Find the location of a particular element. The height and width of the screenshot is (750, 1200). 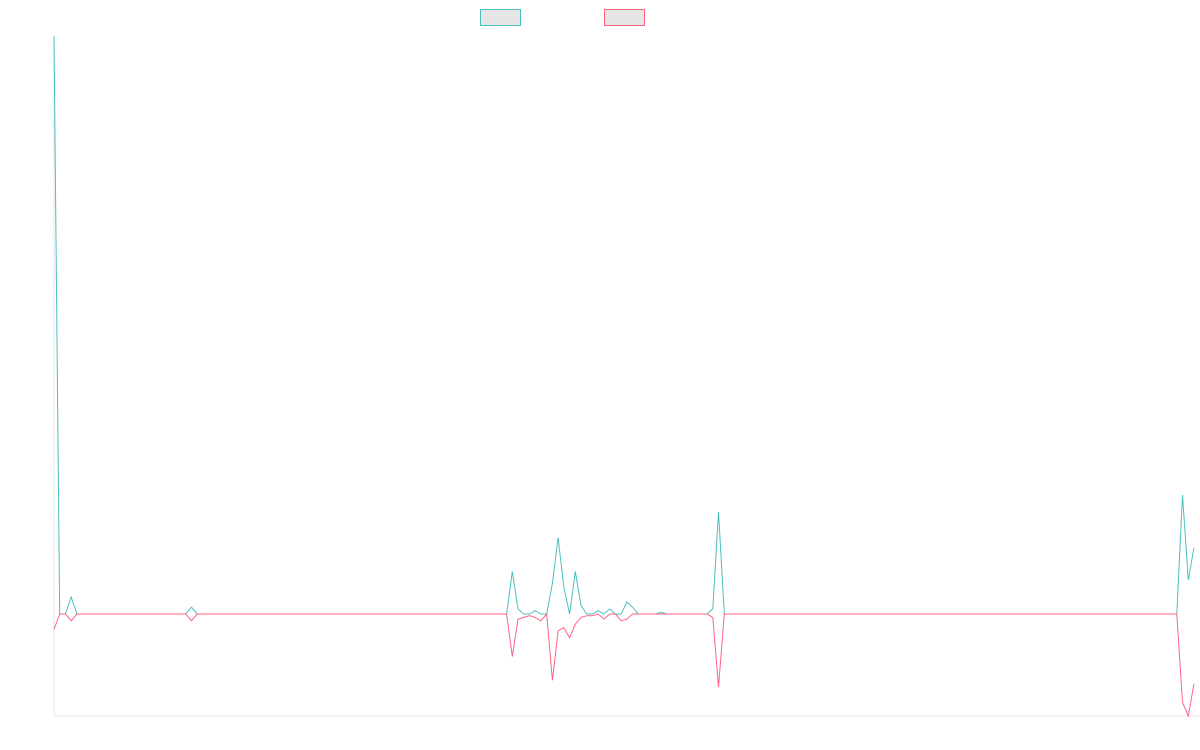

legend-swatch-b is located at coordinates (624, 17).